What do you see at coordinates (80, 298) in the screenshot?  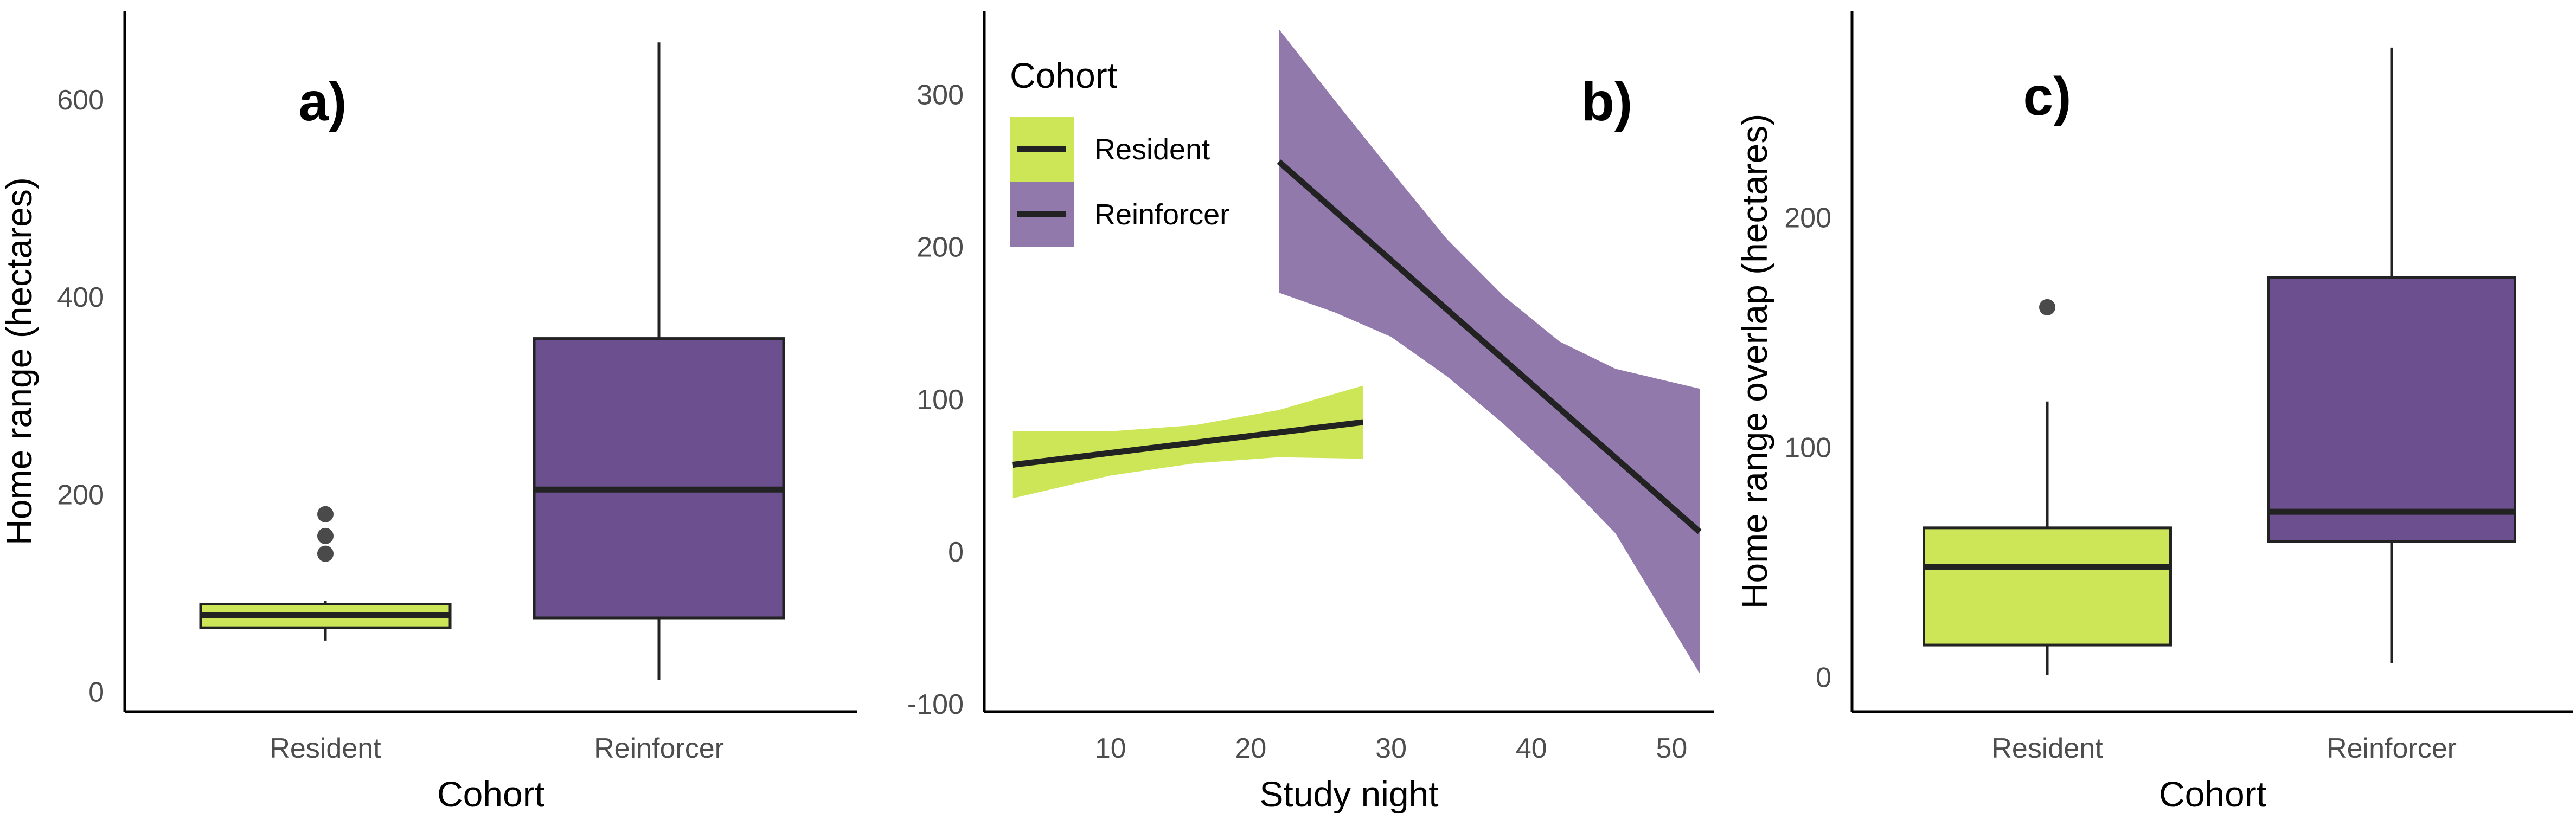 I see `y-tick-label: 400` at bounding box center [80, 298].